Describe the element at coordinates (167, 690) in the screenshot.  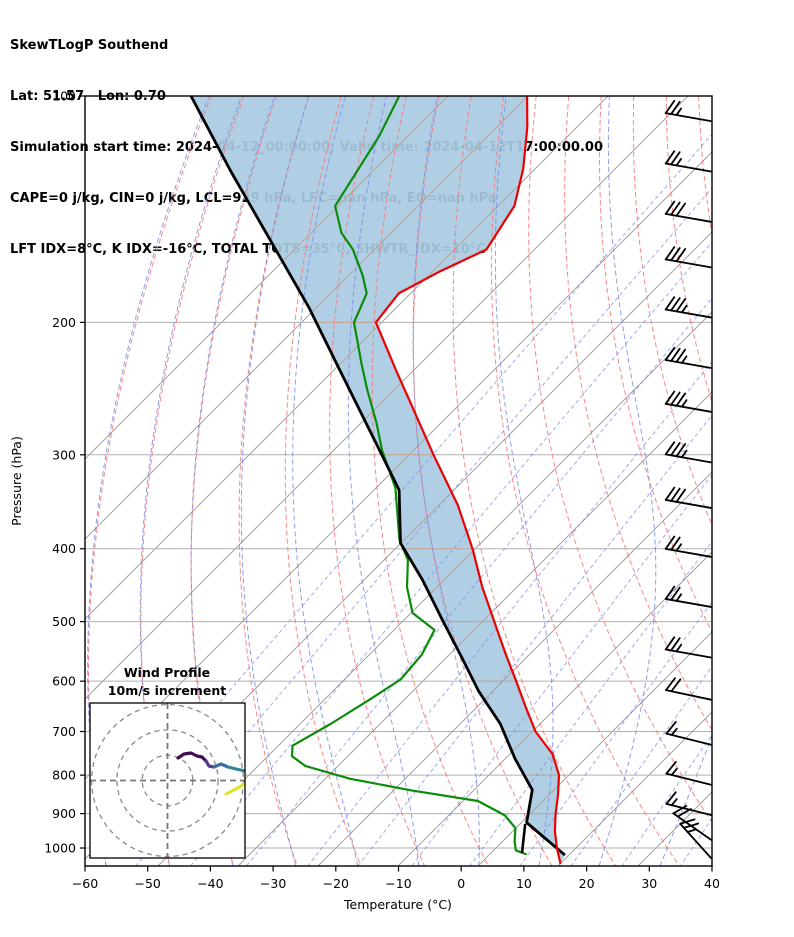
I see `inset-subtitle: 10m/s increment` at that location.